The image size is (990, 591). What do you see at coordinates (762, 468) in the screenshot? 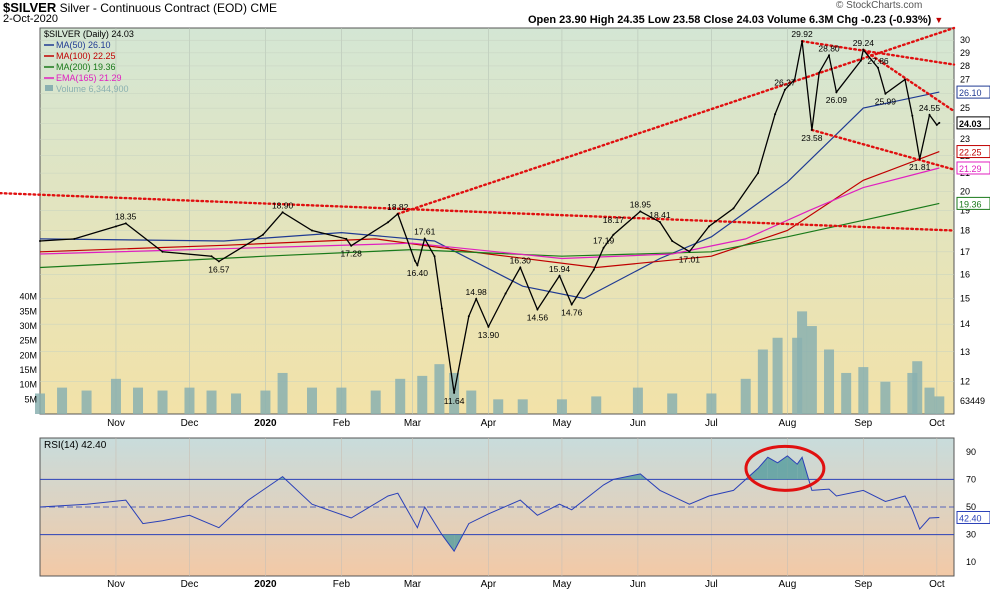
I see `rsi-fill-segment` at bounding box center [762, 468].